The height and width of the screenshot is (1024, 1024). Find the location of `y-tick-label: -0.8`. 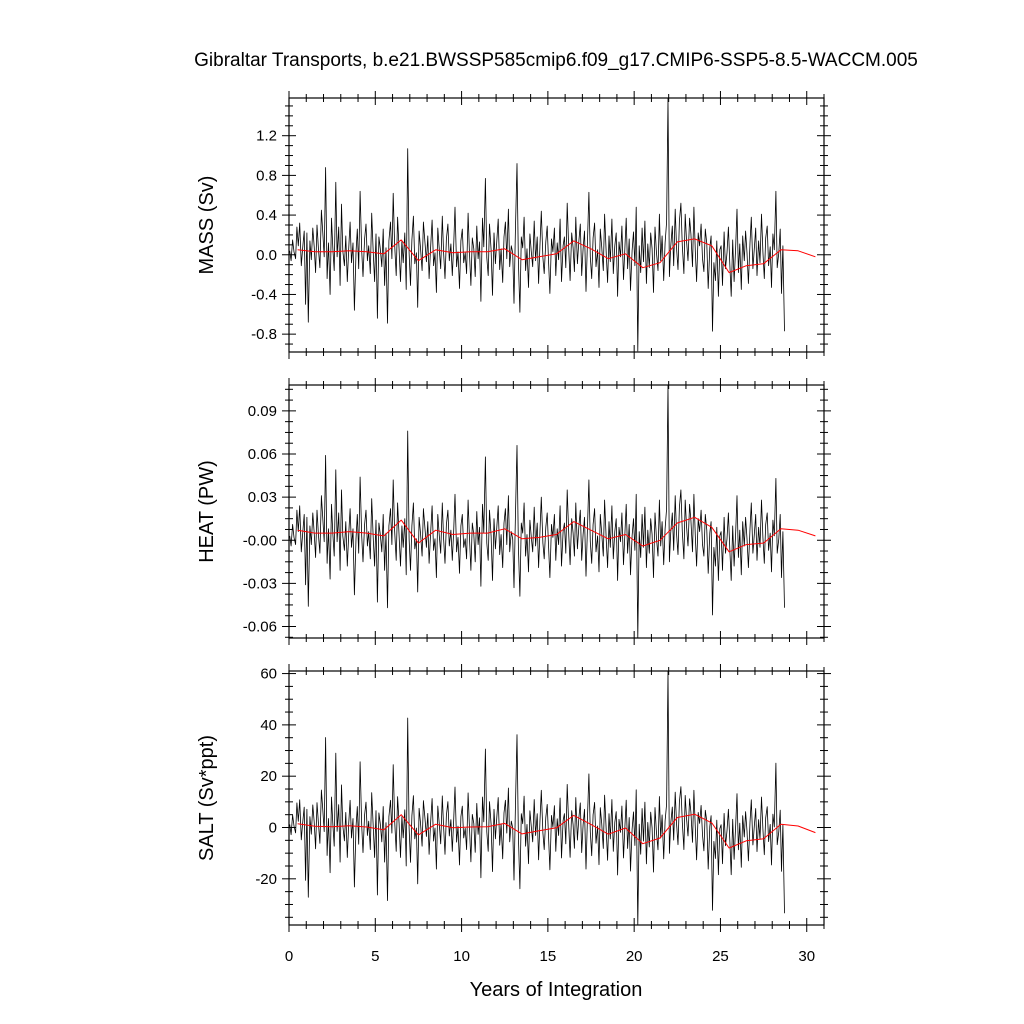

y-tick-label: -0.8 is located at coordinates (264, 334).